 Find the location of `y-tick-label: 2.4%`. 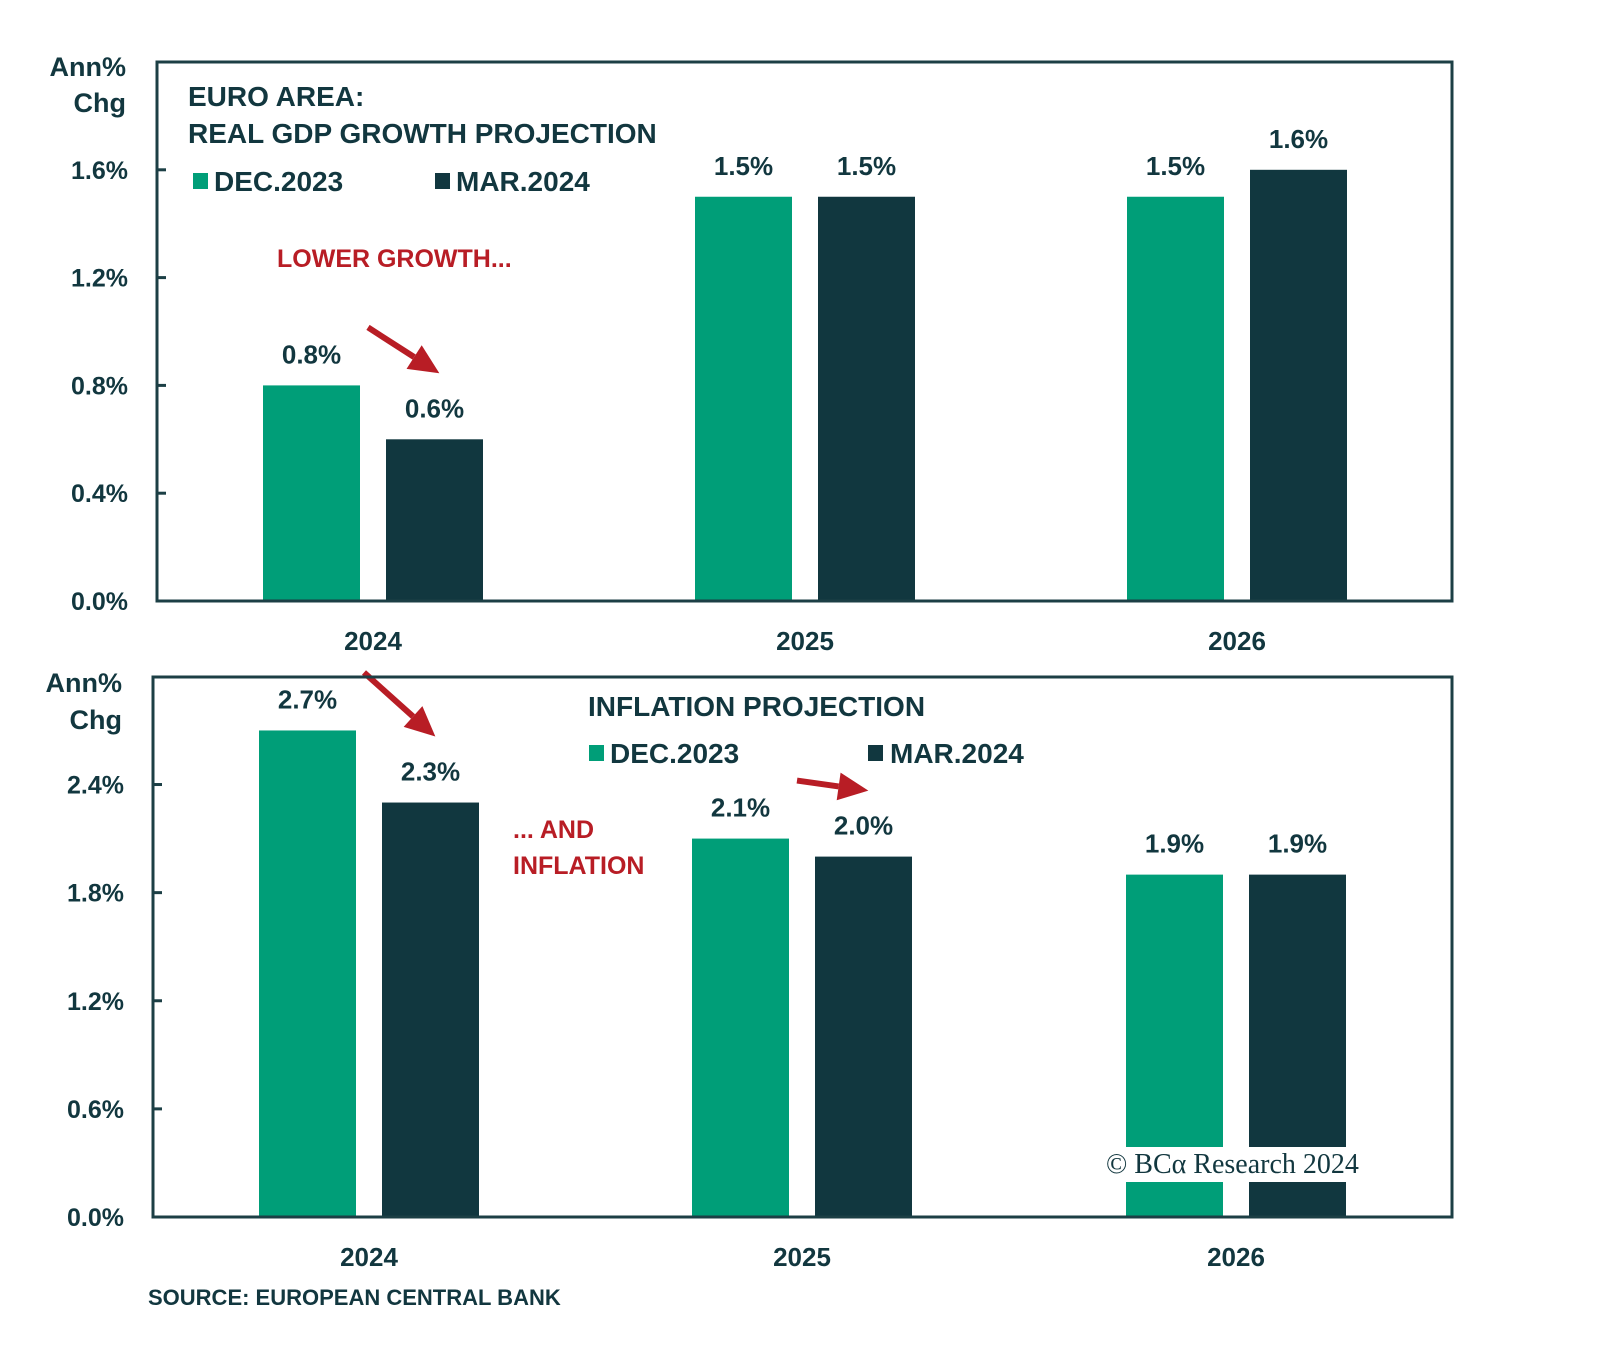

y-tick-label: 2.4% is located at coordinates (95, 786).